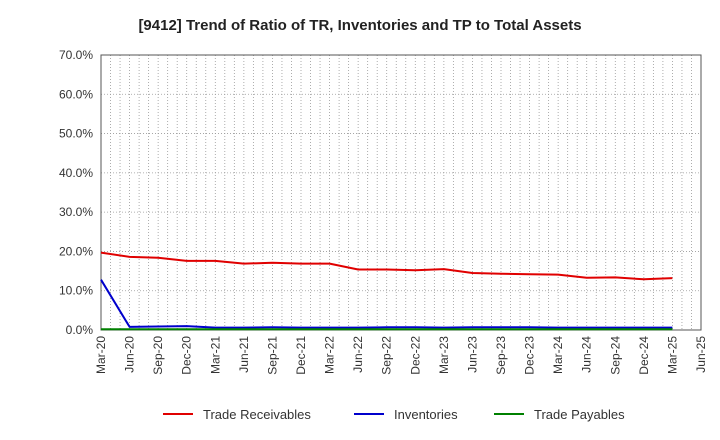 This screenshot has width=720, height=440. I want to click on x-tick-label: Jun-21, so click(244, 354).